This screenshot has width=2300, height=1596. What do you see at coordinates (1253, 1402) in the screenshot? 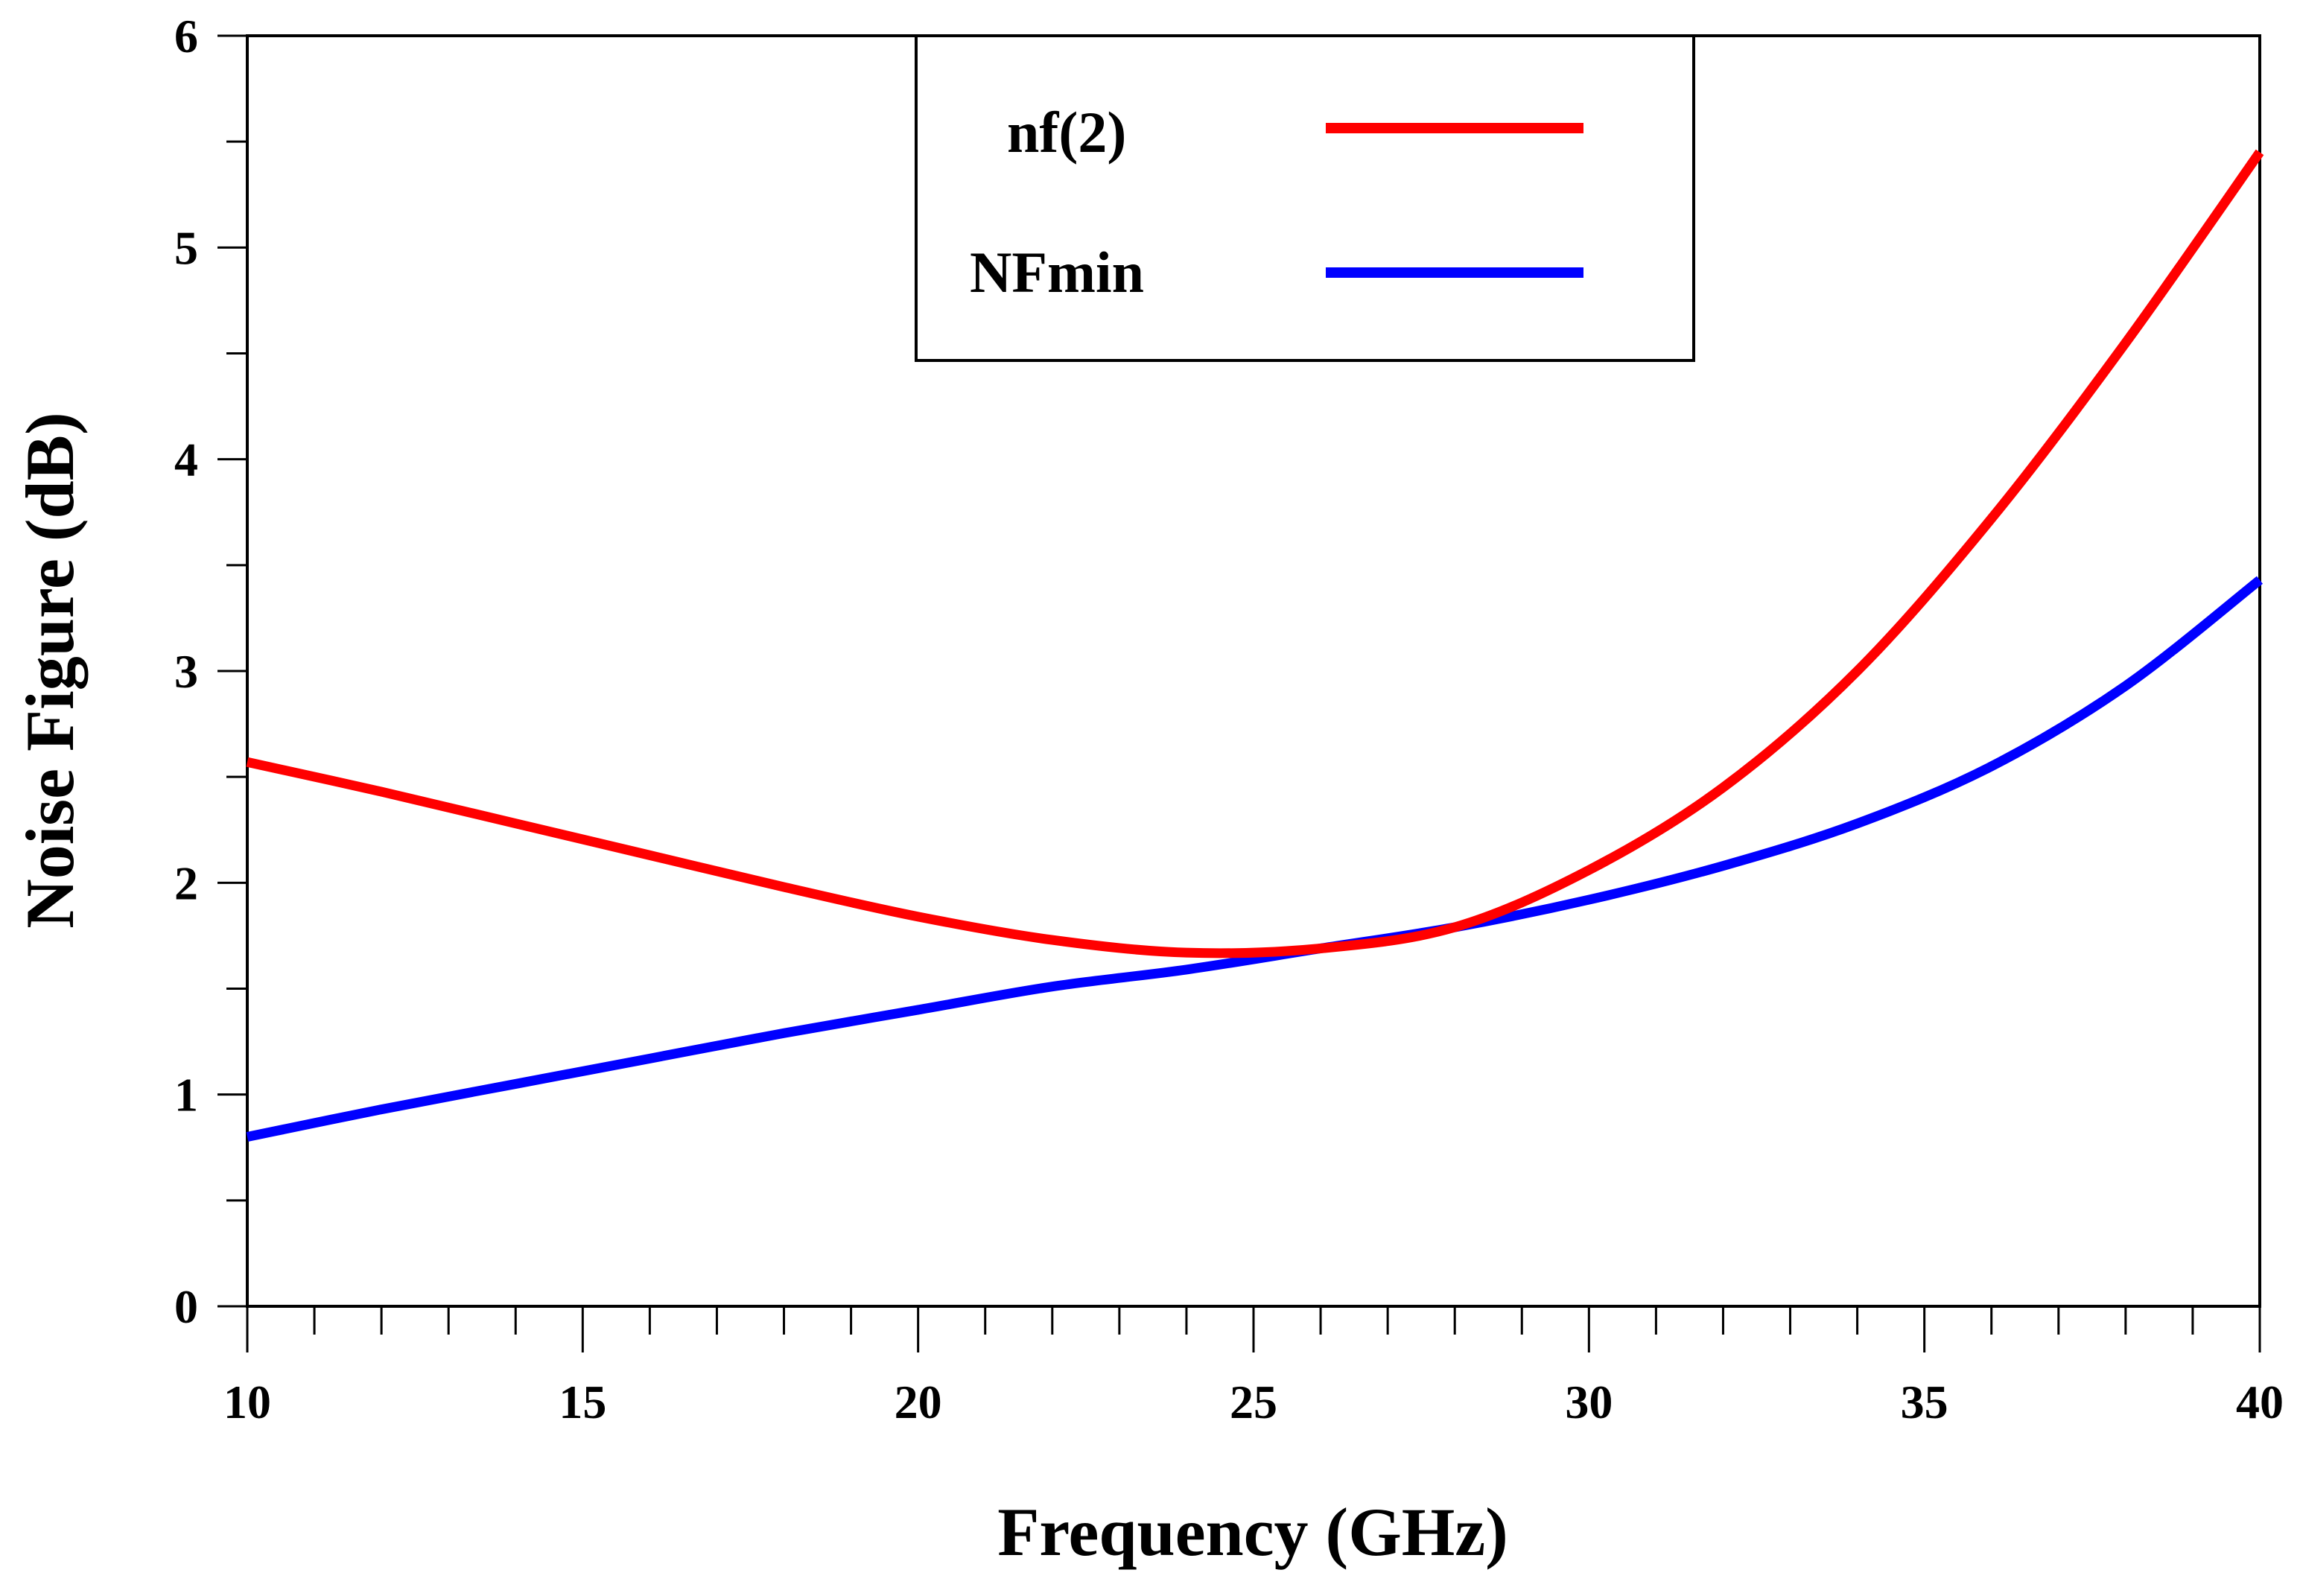
I see `x-tick-label: 25` at bounding box center [1253, 1402].